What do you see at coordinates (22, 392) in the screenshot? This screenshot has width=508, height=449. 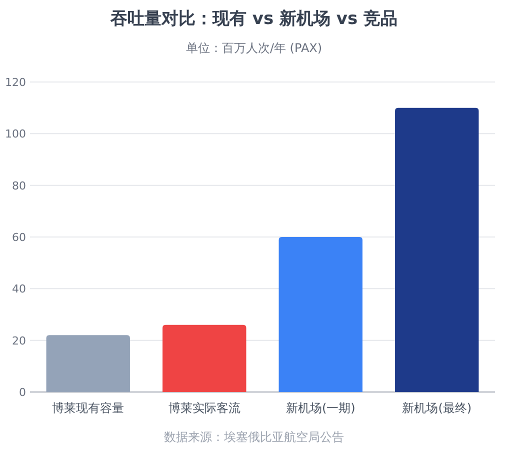 I see `y-tick-label: 0` at bounding box center [22, 392].